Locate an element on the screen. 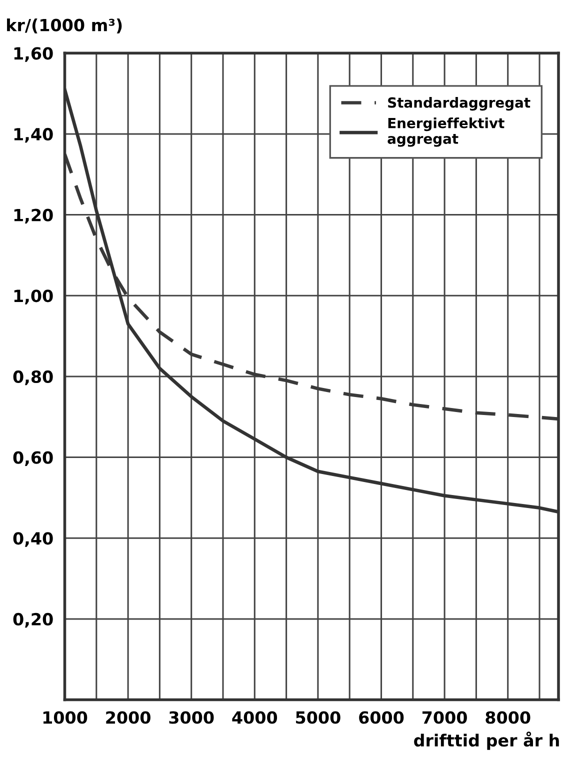  x-tick-label: 6000 is located at coordinates (381, 717).